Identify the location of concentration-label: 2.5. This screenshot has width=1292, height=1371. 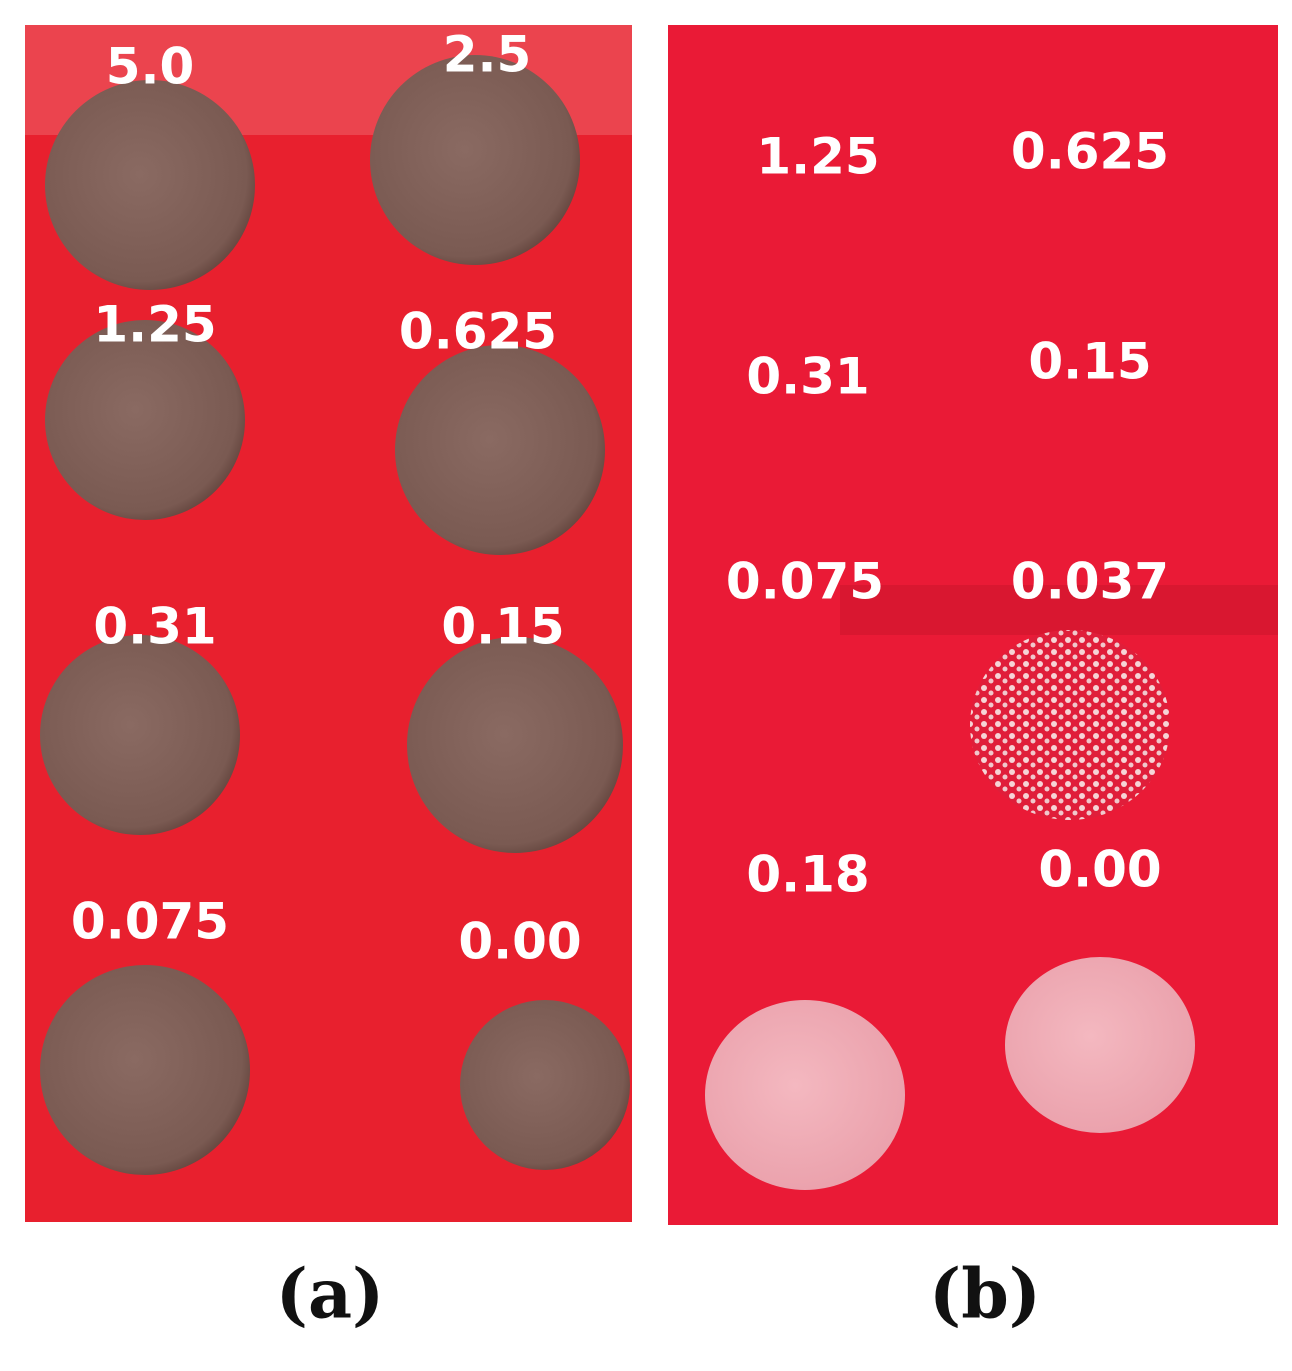
(487, 55).